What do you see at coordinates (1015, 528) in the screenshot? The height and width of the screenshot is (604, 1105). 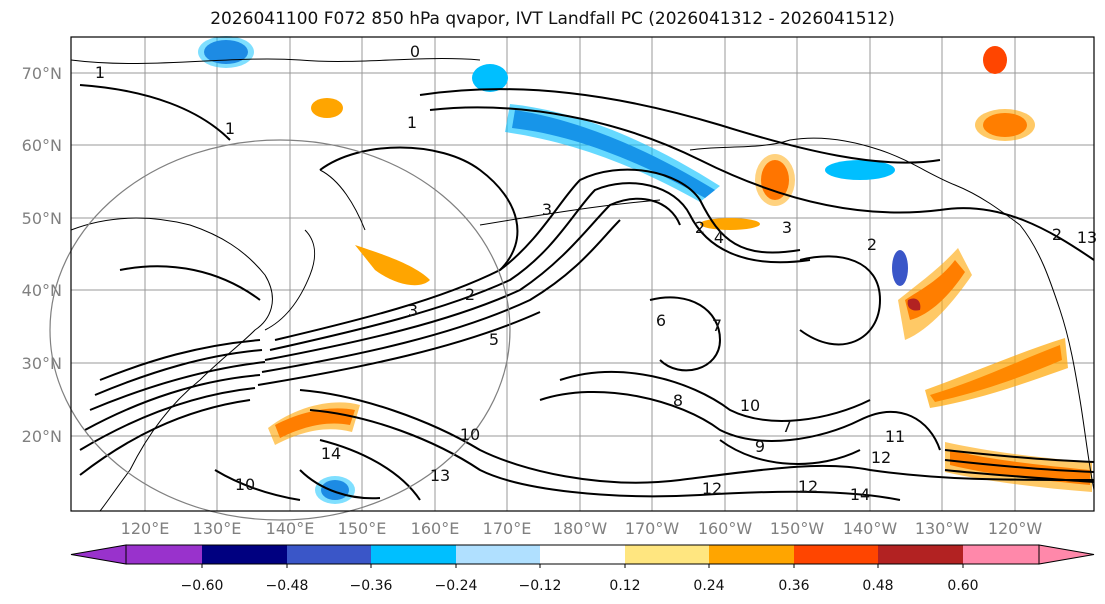 I see `lon-label: 120°W` at bounding box center [1015, 528].